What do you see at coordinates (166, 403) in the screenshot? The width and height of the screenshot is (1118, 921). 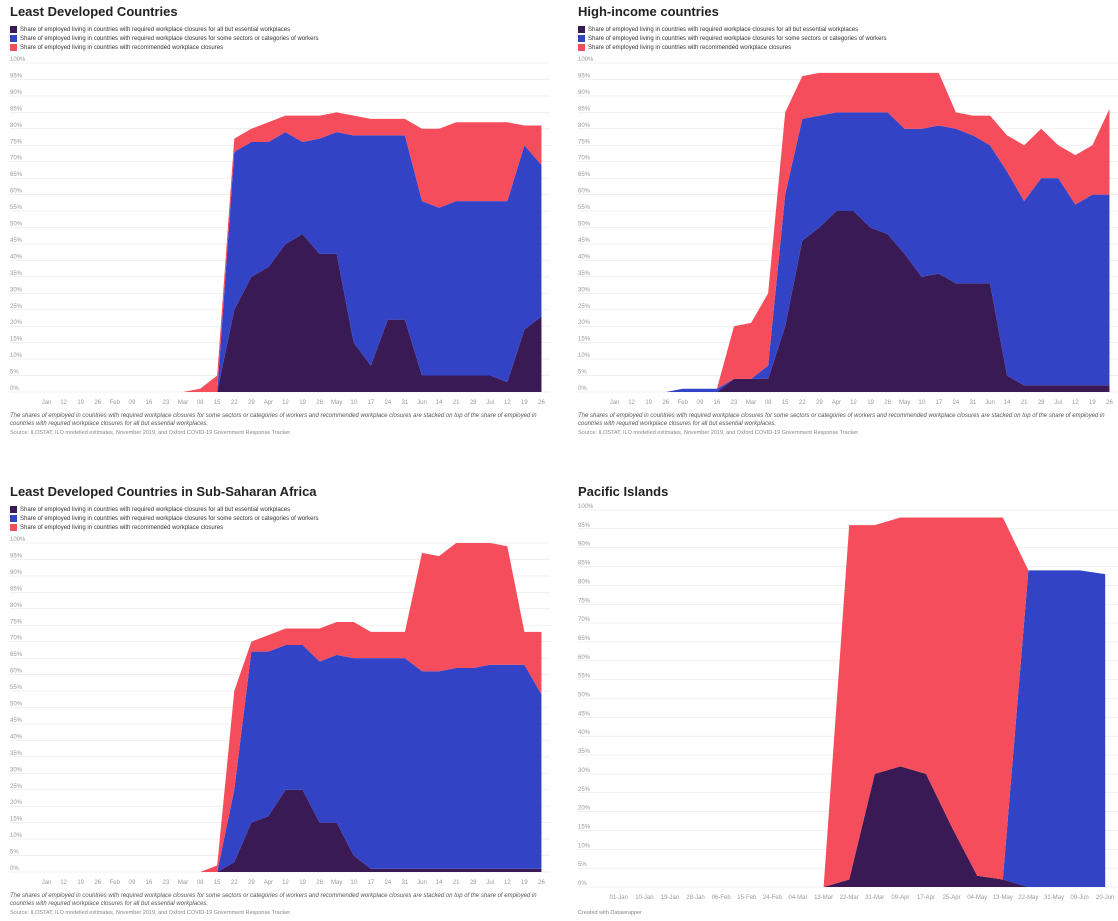 I see `x-tick-label: 23` at bounding box center [166, 403].